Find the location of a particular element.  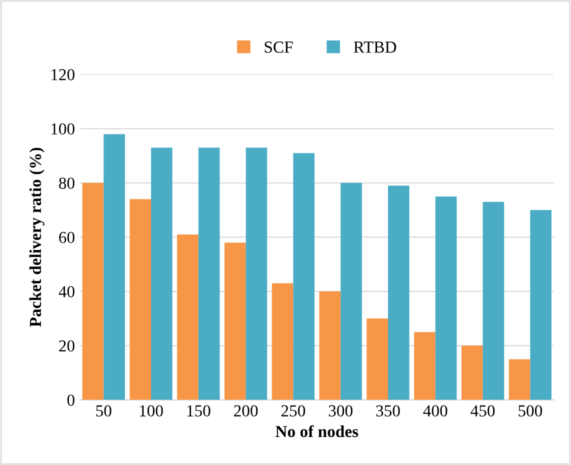

x-tick-label: 300 is located at coordinates (340, 410).